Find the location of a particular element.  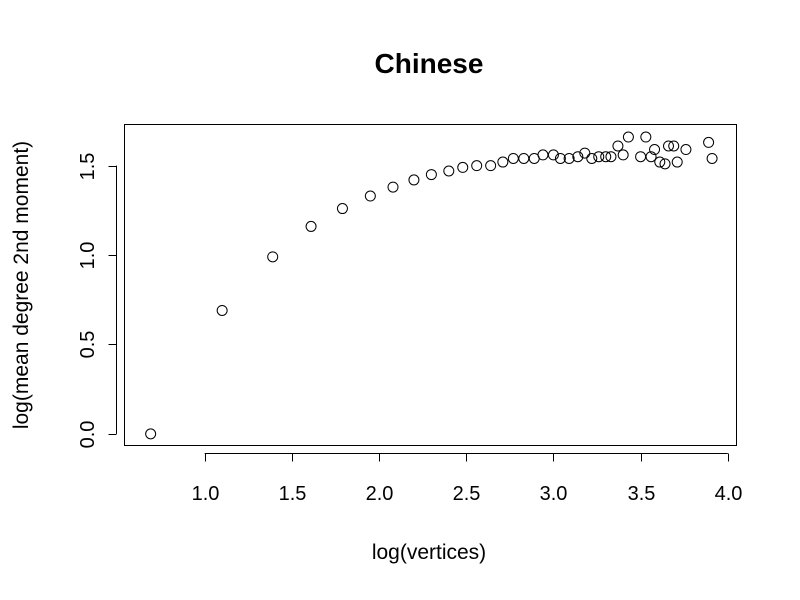

y-axis-label: log(mean degree 2nd moment) is located at coordinates (21, 285).